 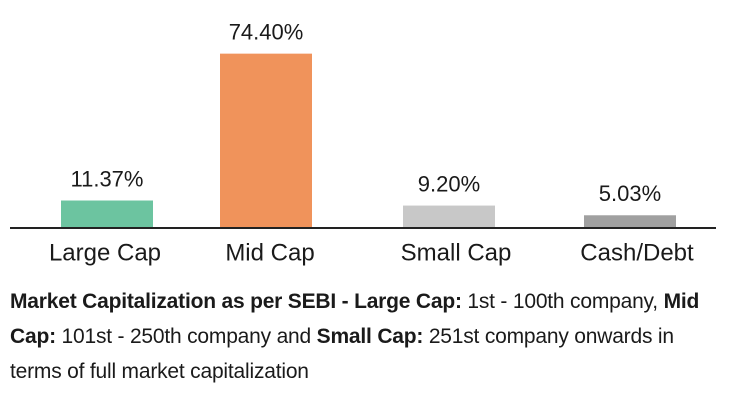 What do you see at coordinates (269, 252) in the screenshot?
I see `x-tick-label: Mid Cap` at bounding box center [269, 252].